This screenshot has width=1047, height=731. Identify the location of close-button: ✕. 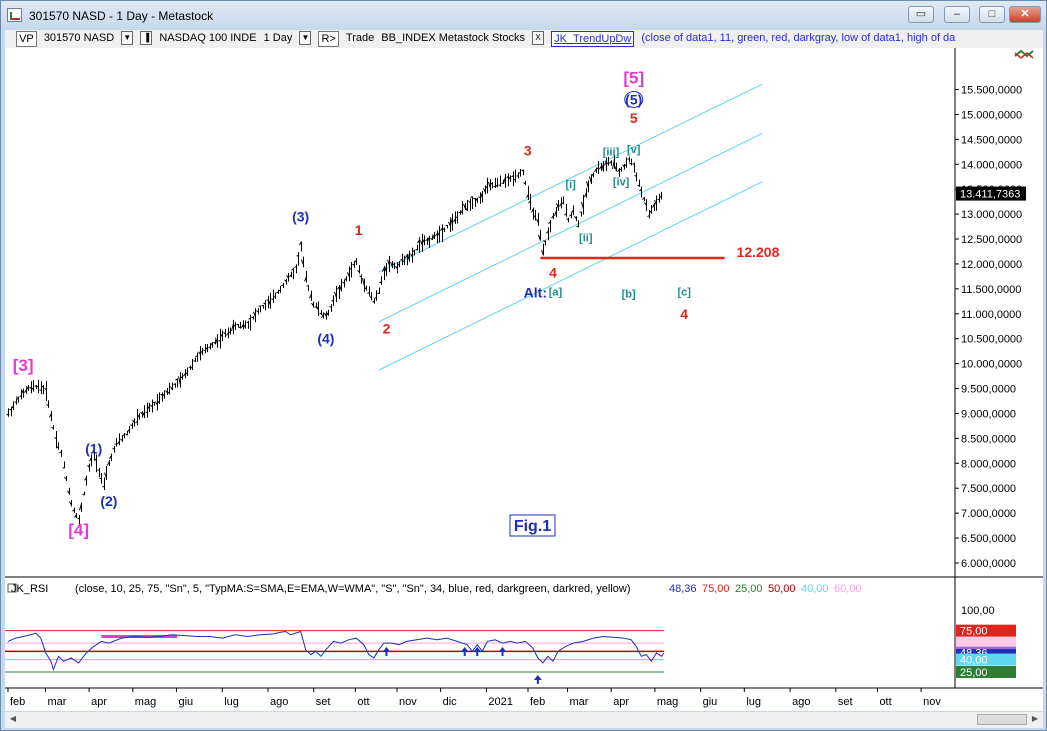
(1025, 14).